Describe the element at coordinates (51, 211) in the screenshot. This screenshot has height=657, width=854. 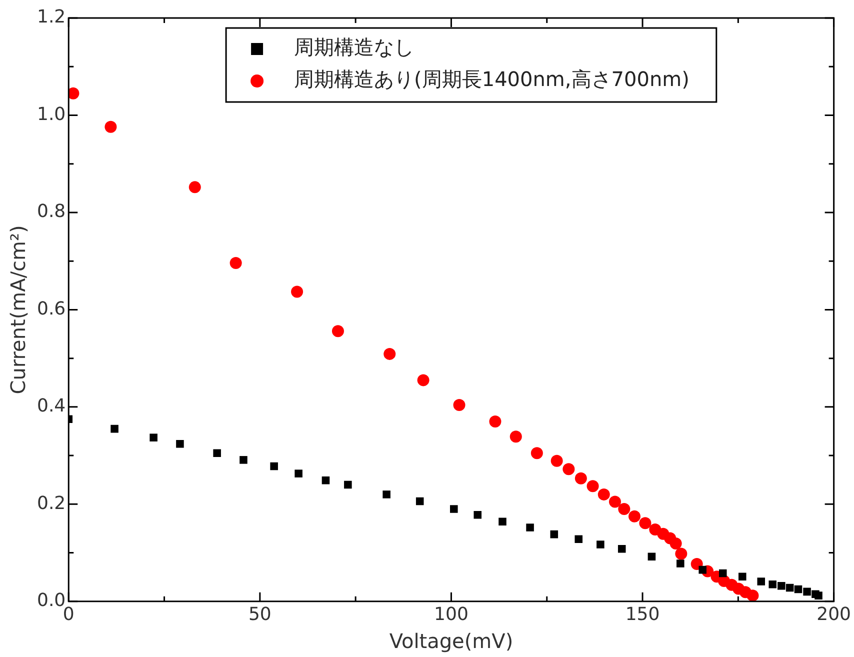
I see `y-tick-label: 0.8` at that location.